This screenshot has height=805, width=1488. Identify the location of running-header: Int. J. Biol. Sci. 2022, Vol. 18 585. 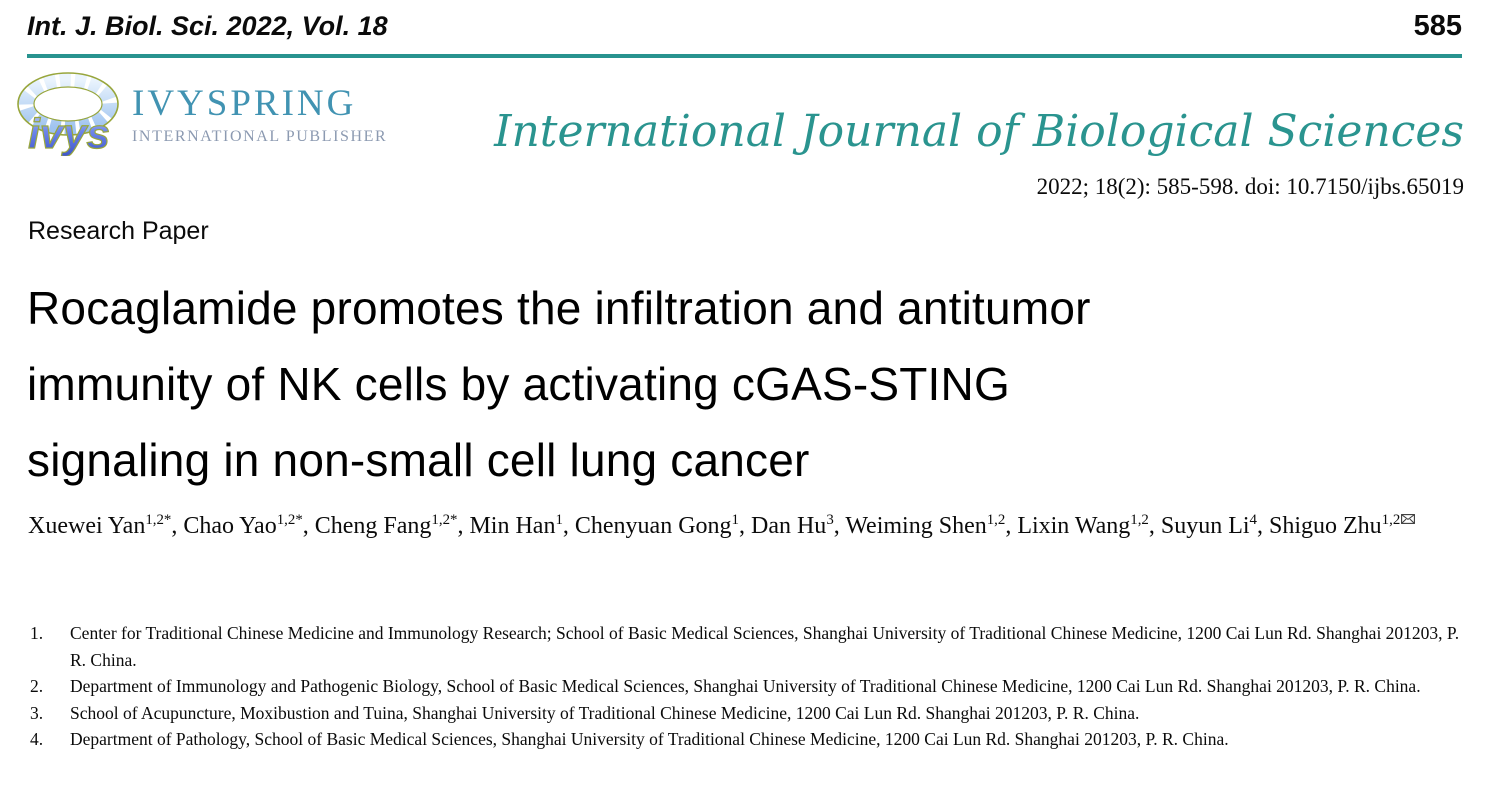
(744, 26).